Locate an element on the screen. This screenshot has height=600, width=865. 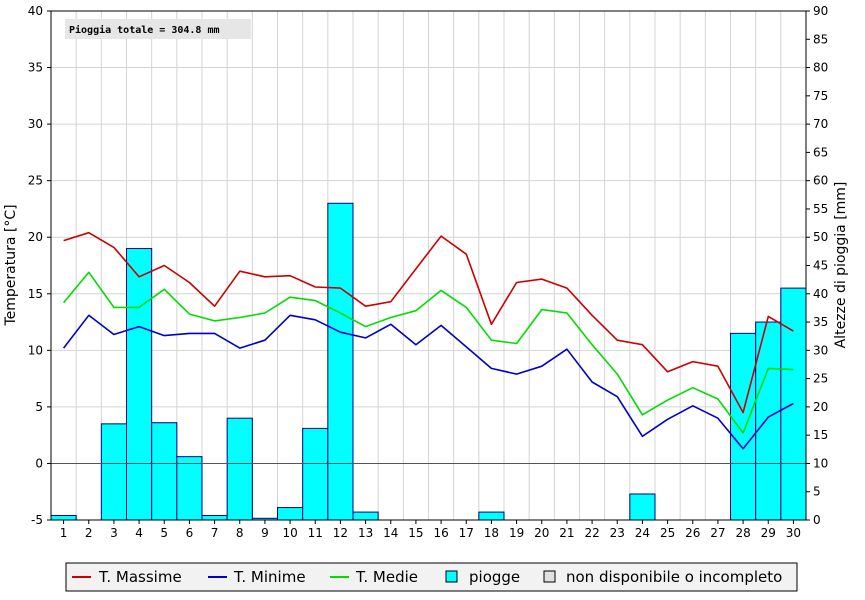
left-tick-label: 30 is located at coordinates (35, 124).